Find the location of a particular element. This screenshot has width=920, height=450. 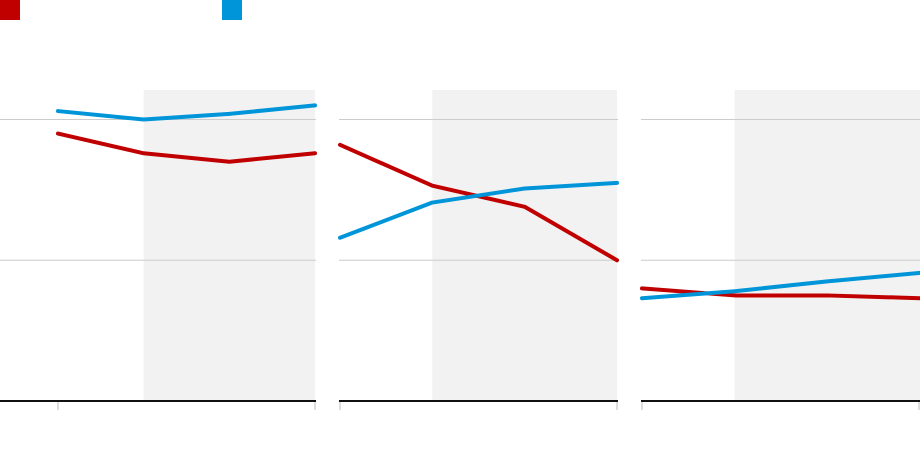

legend-swatch-red is located at coordinates (10, 10).